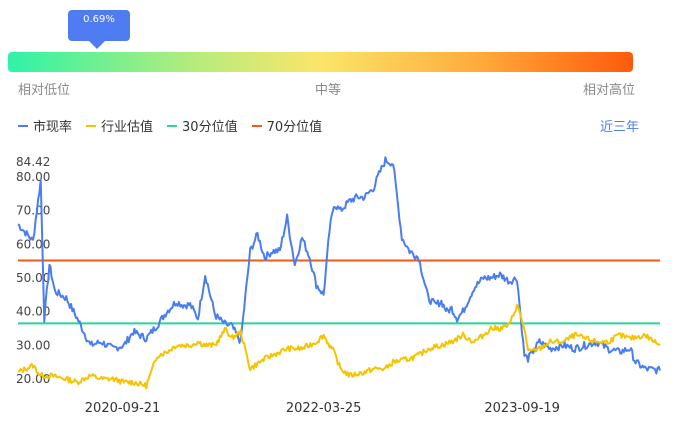 This screenshot has width=686, height=442. I want to click on x-tick-label: 2023-09-19, so click(522, 408).